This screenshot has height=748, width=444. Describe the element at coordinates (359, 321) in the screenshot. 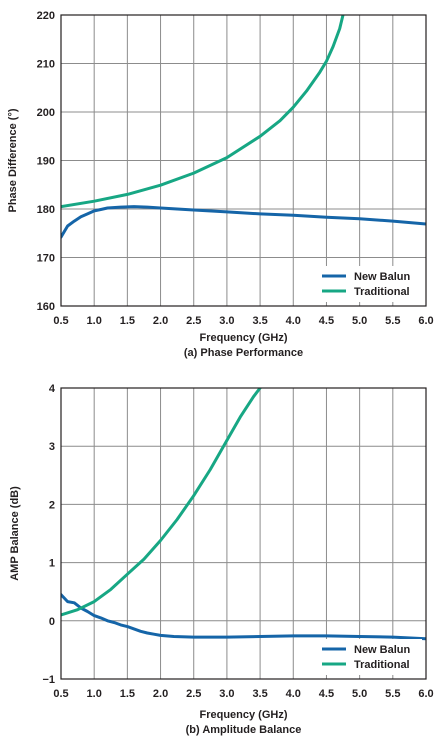

I see `chart0-x-tick-label: 5.0` at that location.